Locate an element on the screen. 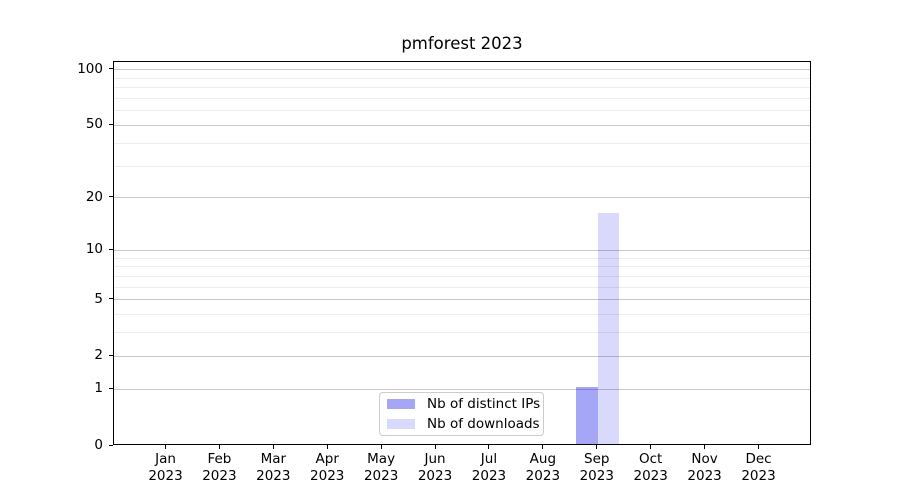  x-tick-label: May 2023 is located at coordinates (381, 467).